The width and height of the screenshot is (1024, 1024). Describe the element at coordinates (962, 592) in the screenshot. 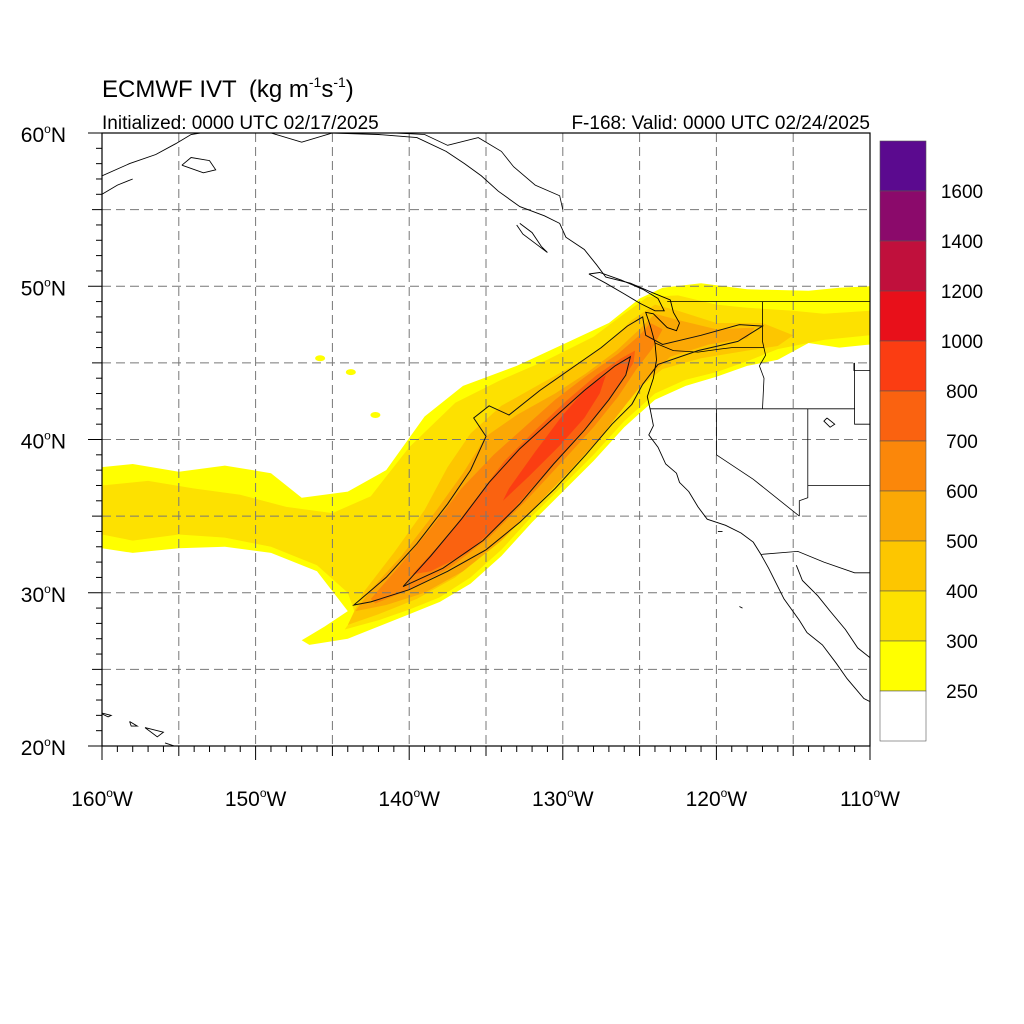

I see `colorbar-label: 400` at that location.